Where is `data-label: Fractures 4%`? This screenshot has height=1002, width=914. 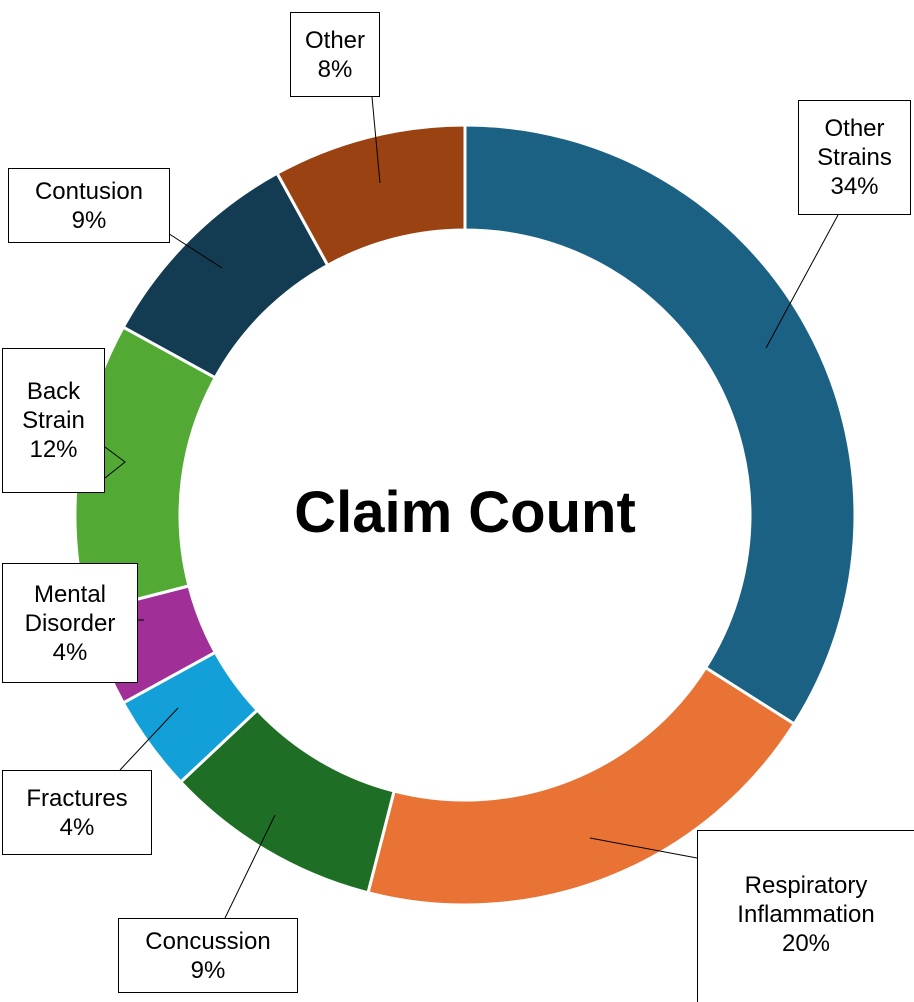
data-label: Fractures 4% is located at coordinates (77, 812).